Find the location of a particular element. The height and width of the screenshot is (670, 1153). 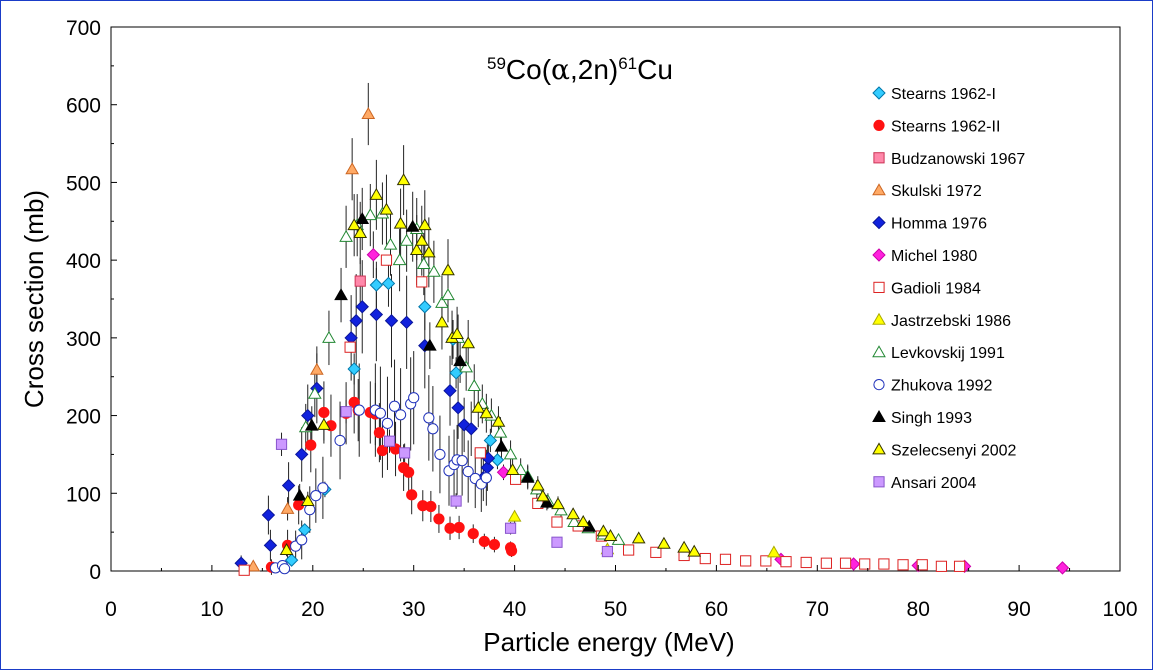

x-tick-label: 60 is located at coordinates (716, 609).